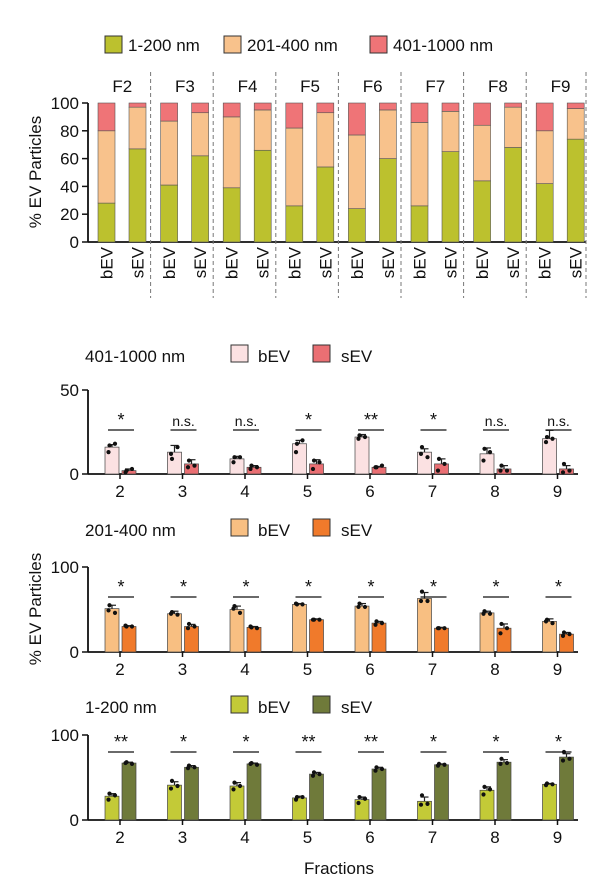  I want to click on panel-401-1000-sev-label: sEV, so click(357, 356).